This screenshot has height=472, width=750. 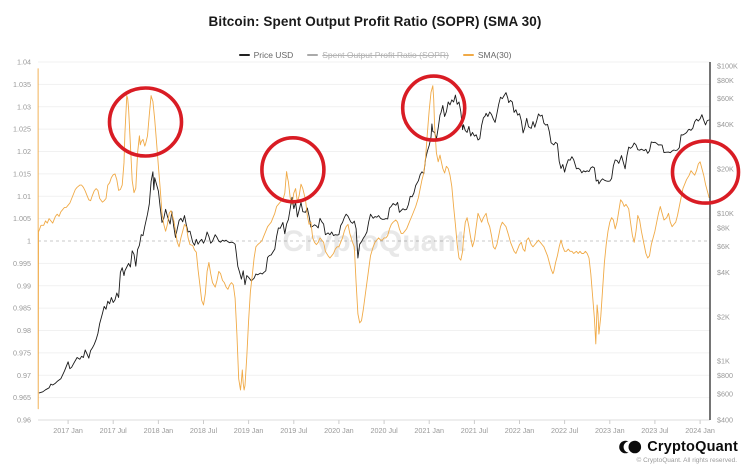 What do you see at coordinates (725, 124) in the screenshot?
I see `y-axis-right-tick-label: $40K` at bounding box center [725, 124].